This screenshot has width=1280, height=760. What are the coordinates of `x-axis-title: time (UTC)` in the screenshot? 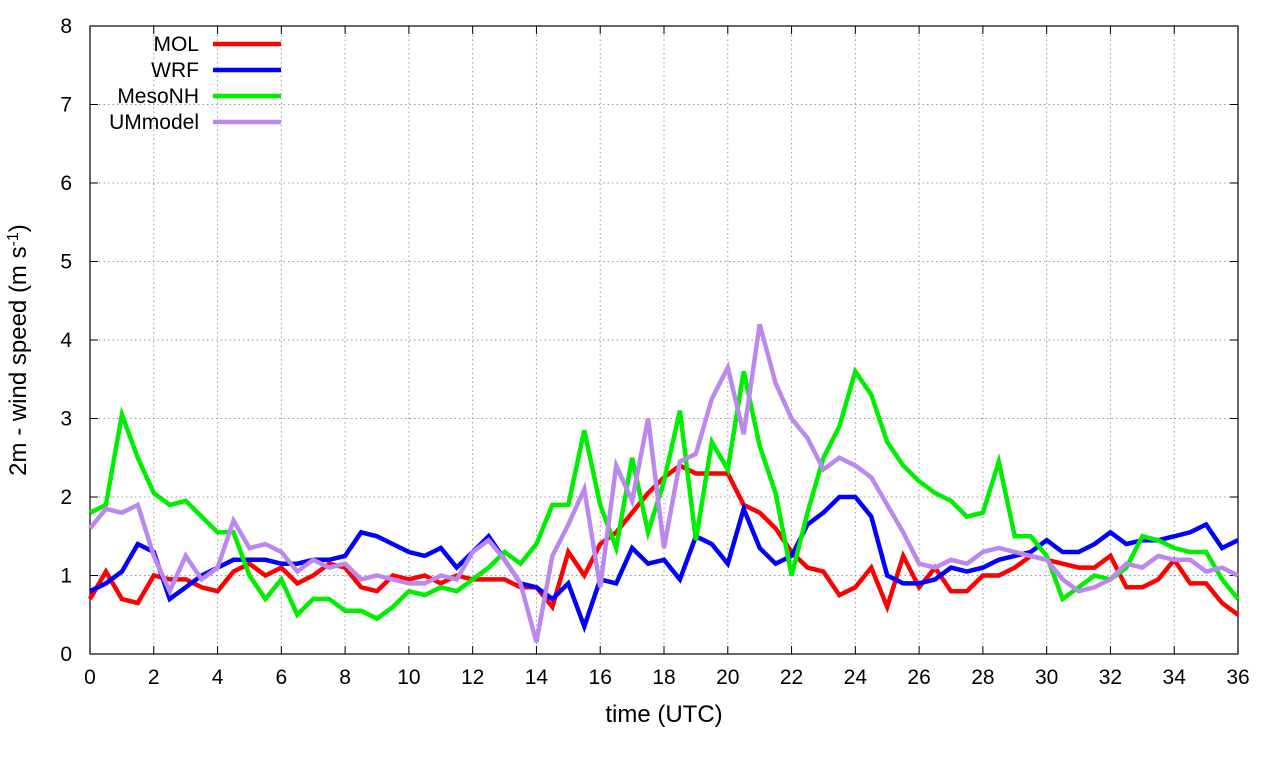 It's located at (663, 714).